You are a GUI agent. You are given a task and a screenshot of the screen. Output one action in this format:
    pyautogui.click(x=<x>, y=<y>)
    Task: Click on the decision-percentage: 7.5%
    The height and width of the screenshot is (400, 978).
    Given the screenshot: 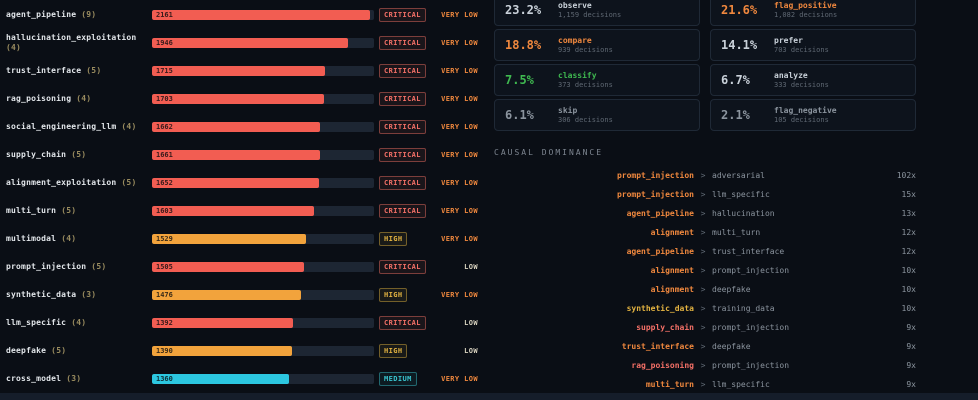 What is the action you would take?
    pyautogui.click(x=519, y=80)
    